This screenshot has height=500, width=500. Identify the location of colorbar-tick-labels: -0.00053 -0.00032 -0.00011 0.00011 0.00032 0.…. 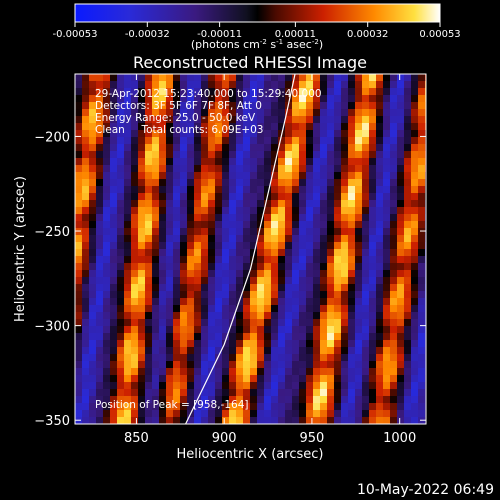
(257, 34).